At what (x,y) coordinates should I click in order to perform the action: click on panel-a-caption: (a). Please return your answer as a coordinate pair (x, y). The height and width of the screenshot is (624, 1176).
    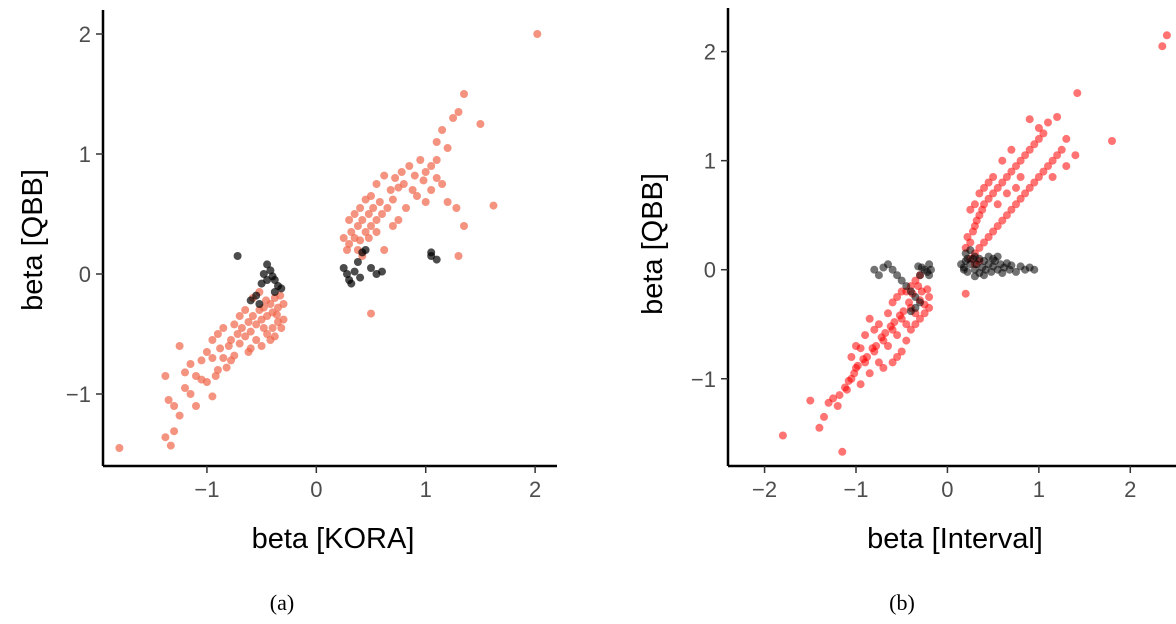
    Looking at the image, I should click on (282, 602).